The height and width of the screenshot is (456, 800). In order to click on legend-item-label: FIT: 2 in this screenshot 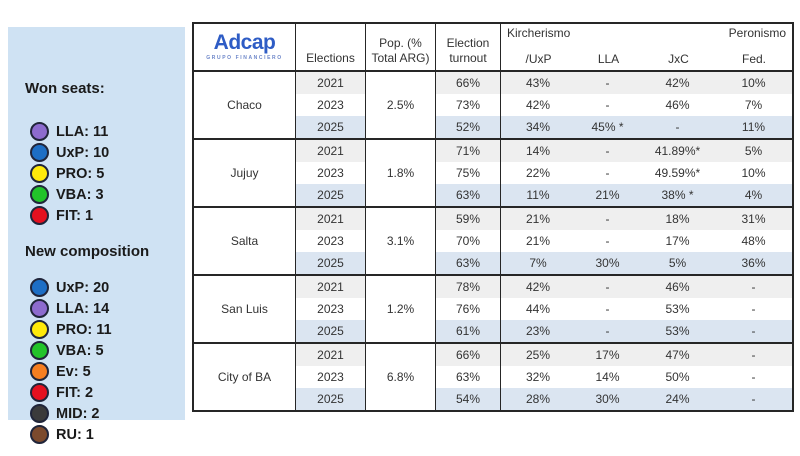, I will do `click(75, 392)`.